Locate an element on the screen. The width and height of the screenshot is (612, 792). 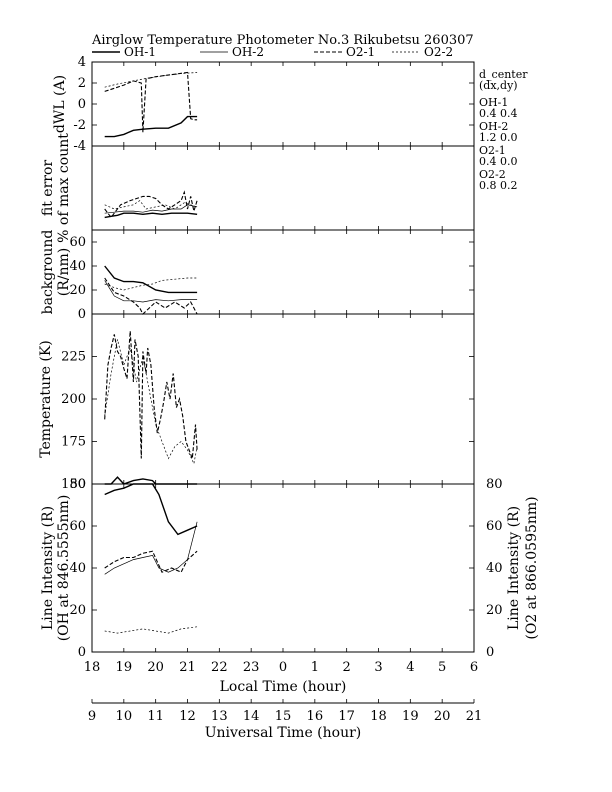
y-tick-label: 175 is located at coordinates (73, 442).